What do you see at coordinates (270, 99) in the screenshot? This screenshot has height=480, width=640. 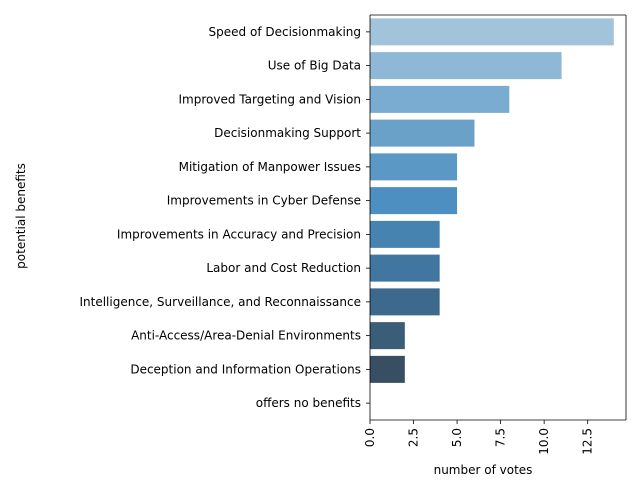 I see `y-tick-label: Improved Targeting and Vision` at bounding box center [270, 99].